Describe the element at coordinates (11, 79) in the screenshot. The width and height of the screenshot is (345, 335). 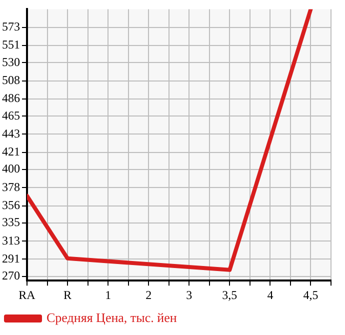
I see `y-tick-label: 508` at that location.